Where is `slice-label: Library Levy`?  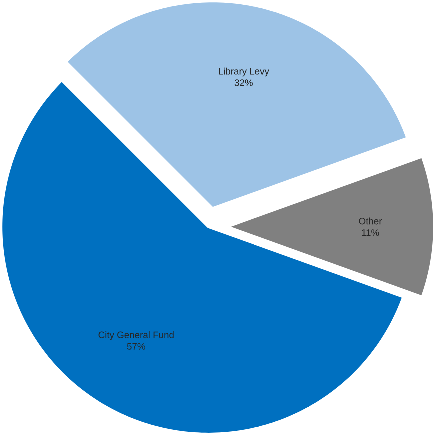
slice-label: Library Levy is located at coordinates (244, 72).